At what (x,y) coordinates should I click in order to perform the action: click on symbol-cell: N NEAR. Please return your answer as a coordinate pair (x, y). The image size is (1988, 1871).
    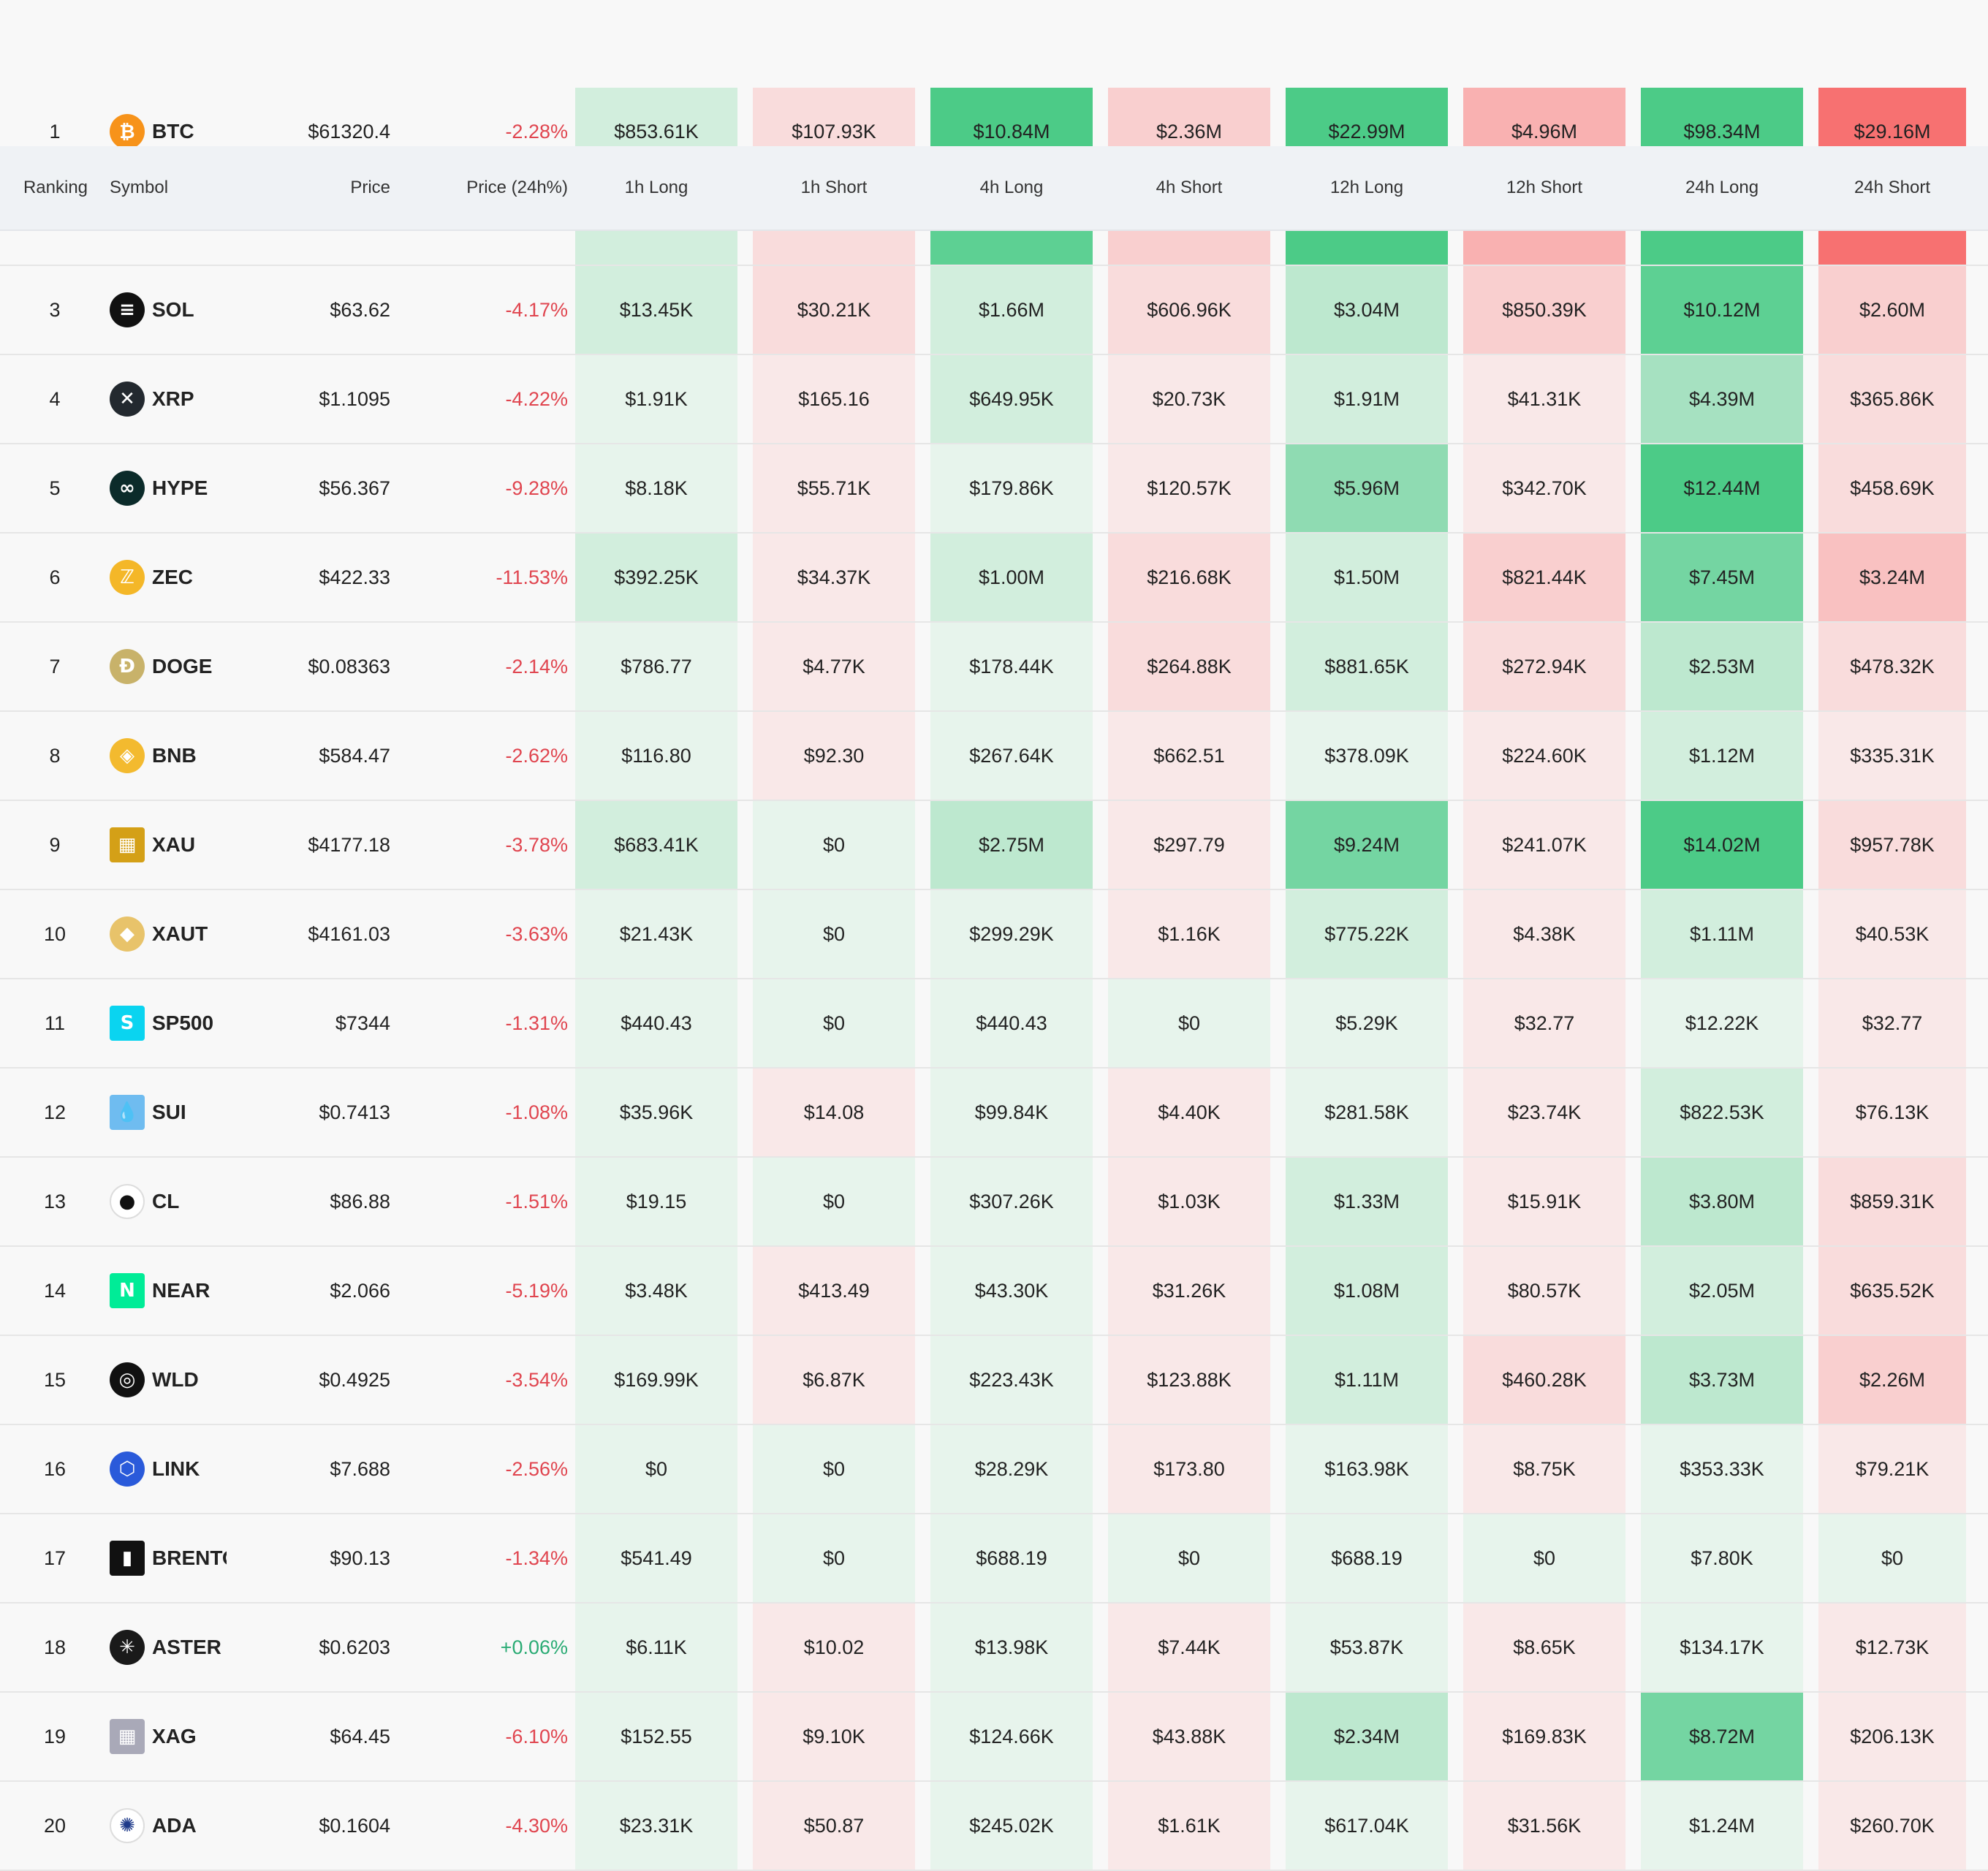
    Looking at the image, I should click on (192, 1291).